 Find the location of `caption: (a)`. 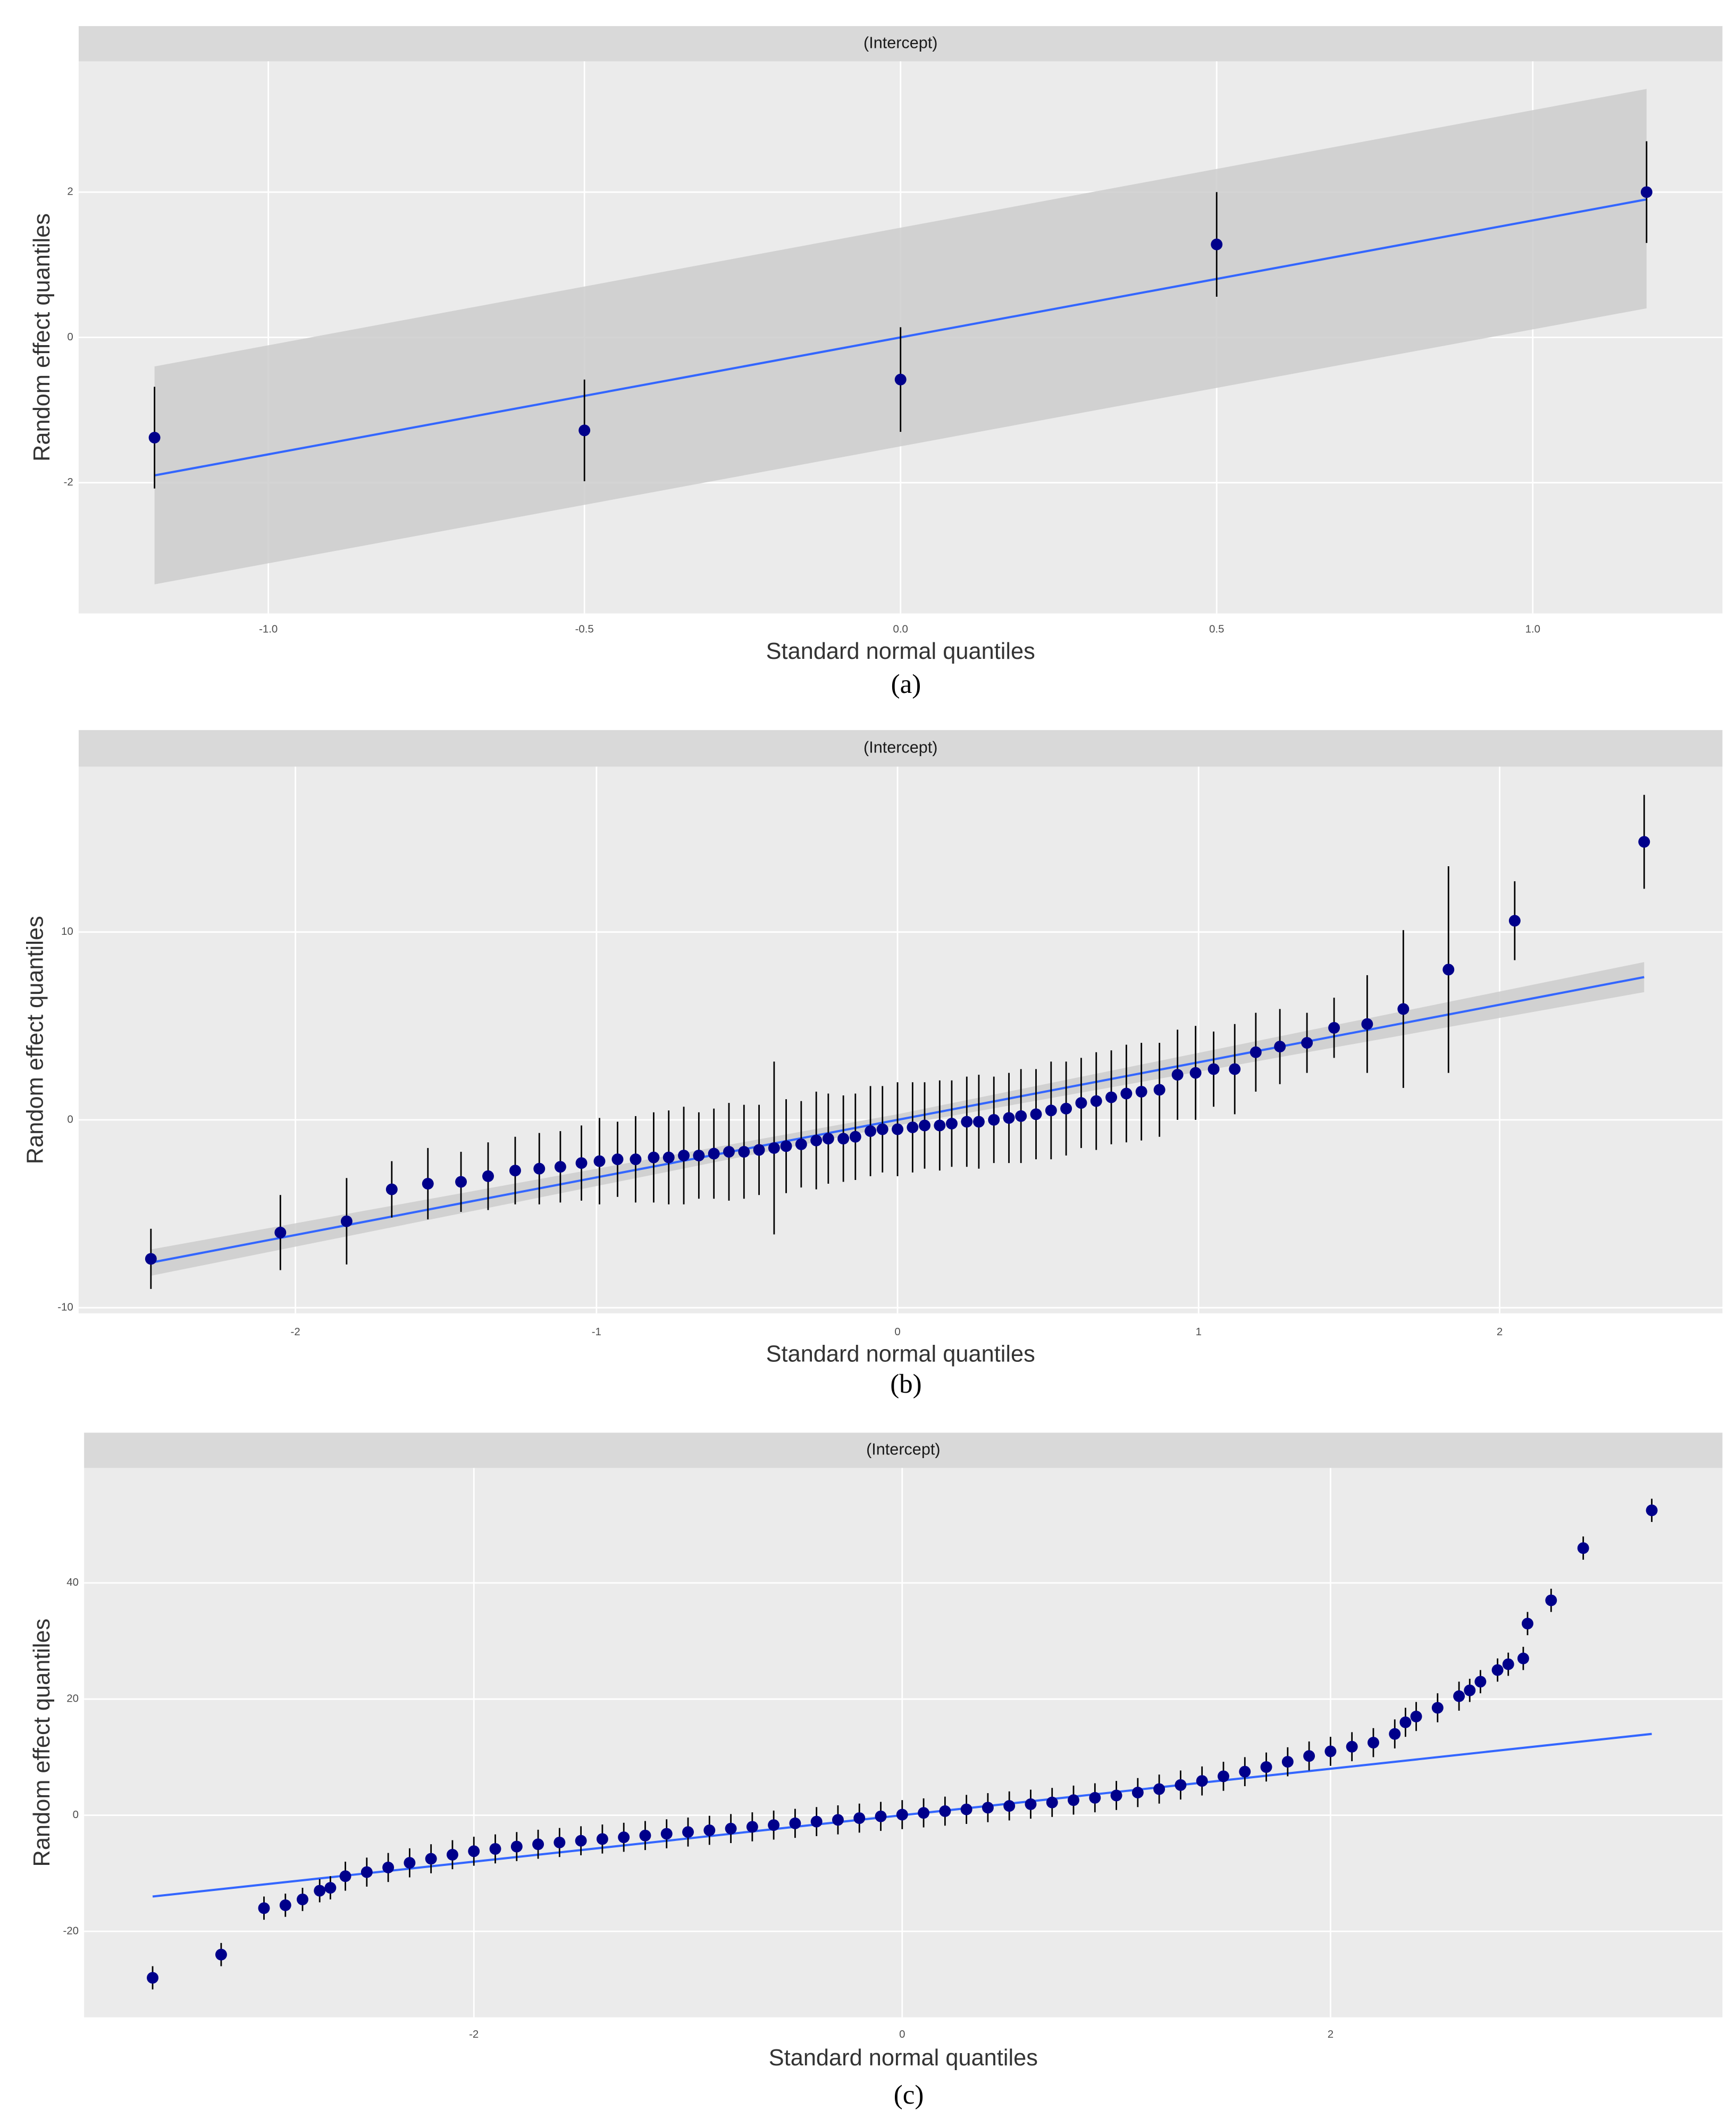

caption: (a) is located at coordinates (906, 684).